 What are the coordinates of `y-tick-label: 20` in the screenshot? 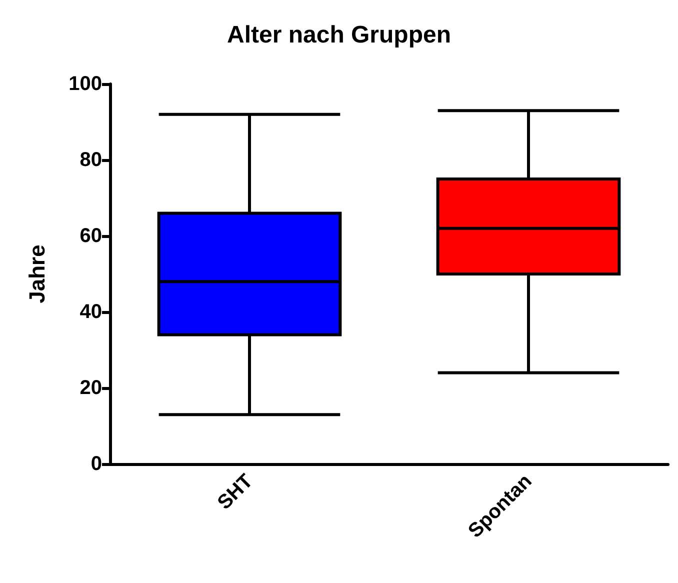 It's located at (91, 388).